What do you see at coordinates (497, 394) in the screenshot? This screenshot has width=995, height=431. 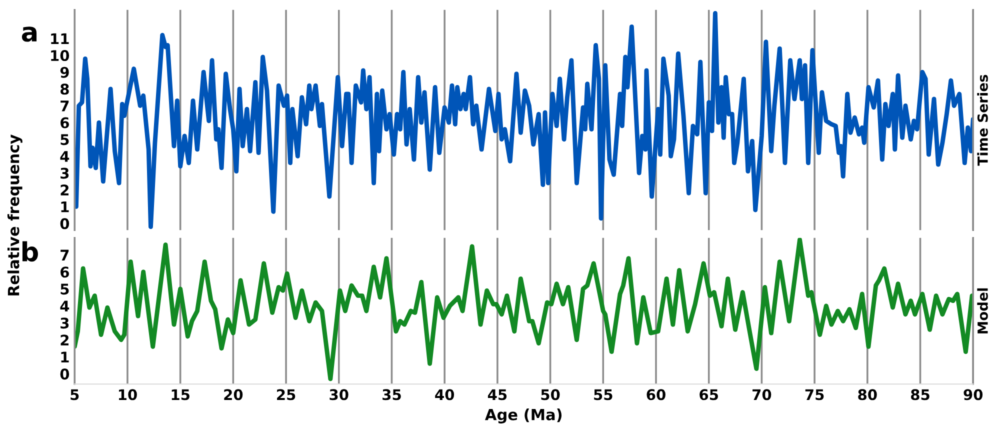 I see `x-tick-label: 45` at bounding box center [497, 394].